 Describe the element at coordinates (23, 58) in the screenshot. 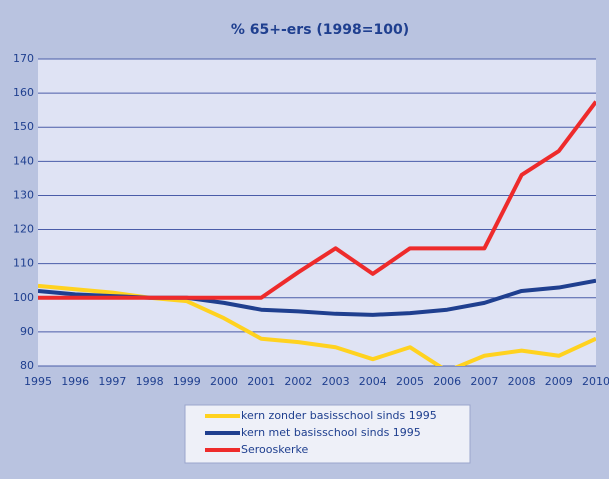

I see `y-tick-label: 170` at that location.